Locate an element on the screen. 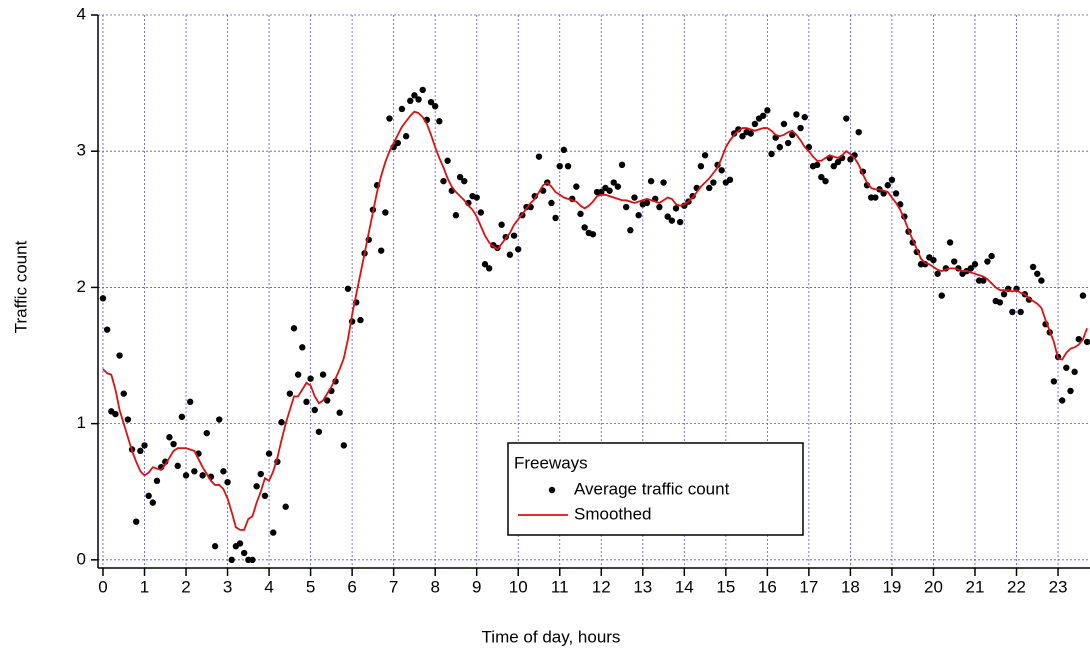  legend-box is located at coordinates (655, 489).